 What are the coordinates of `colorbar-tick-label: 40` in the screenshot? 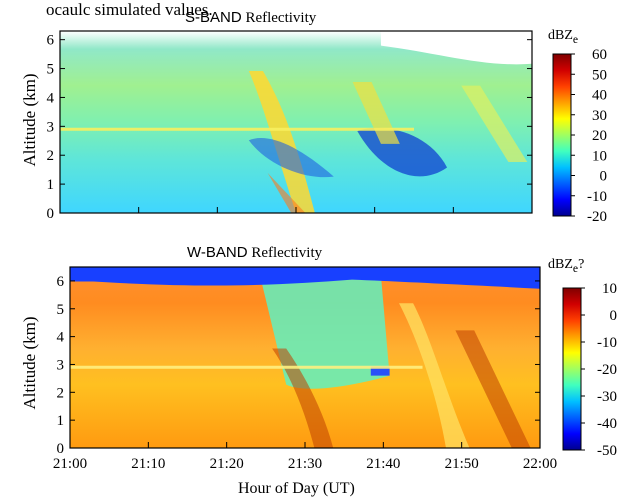 It's located at (599, 96).